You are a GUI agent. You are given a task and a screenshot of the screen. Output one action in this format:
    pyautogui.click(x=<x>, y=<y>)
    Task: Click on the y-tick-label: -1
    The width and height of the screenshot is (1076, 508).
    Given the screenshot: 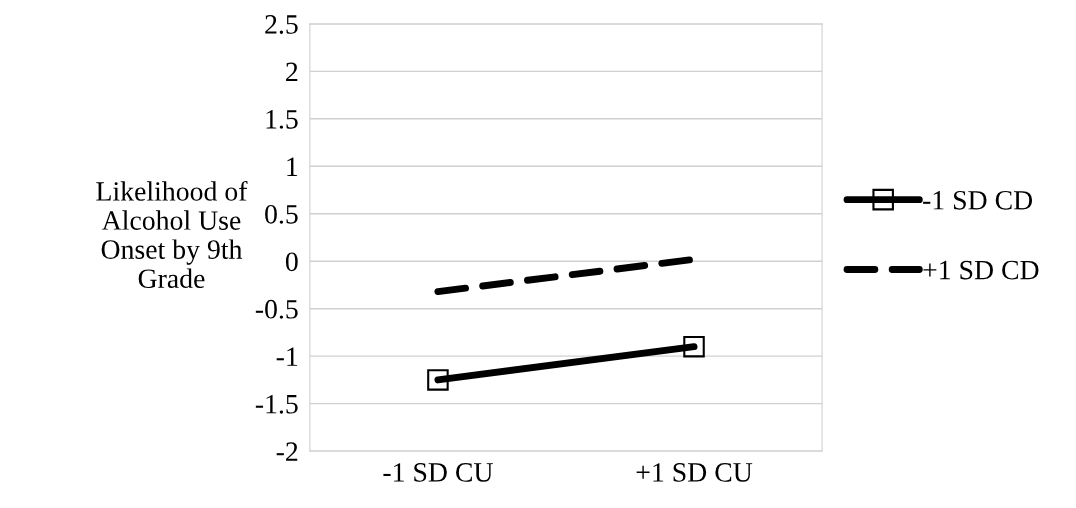 What is the action you would take?
    pyautogui.click(x=287, y=356)
    